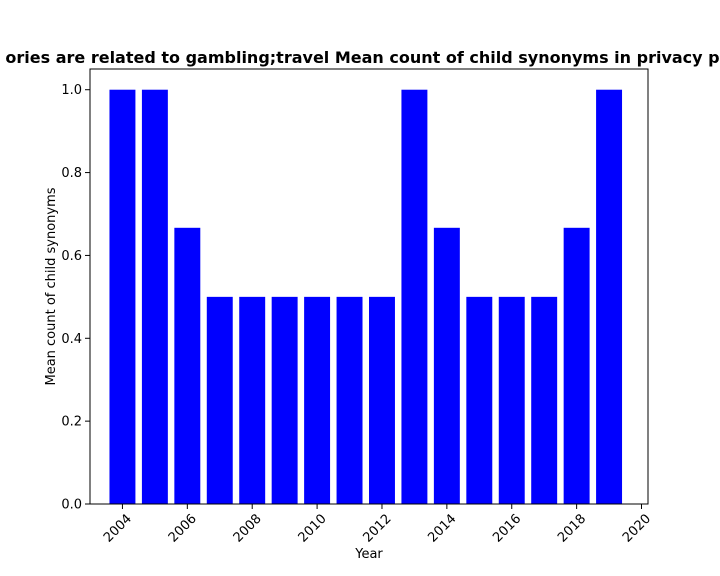 The image size is (720, 576). Describe the element at coordinates (71, 90) in the screenshot. I see `y-tick-label: 1.0` at that location.